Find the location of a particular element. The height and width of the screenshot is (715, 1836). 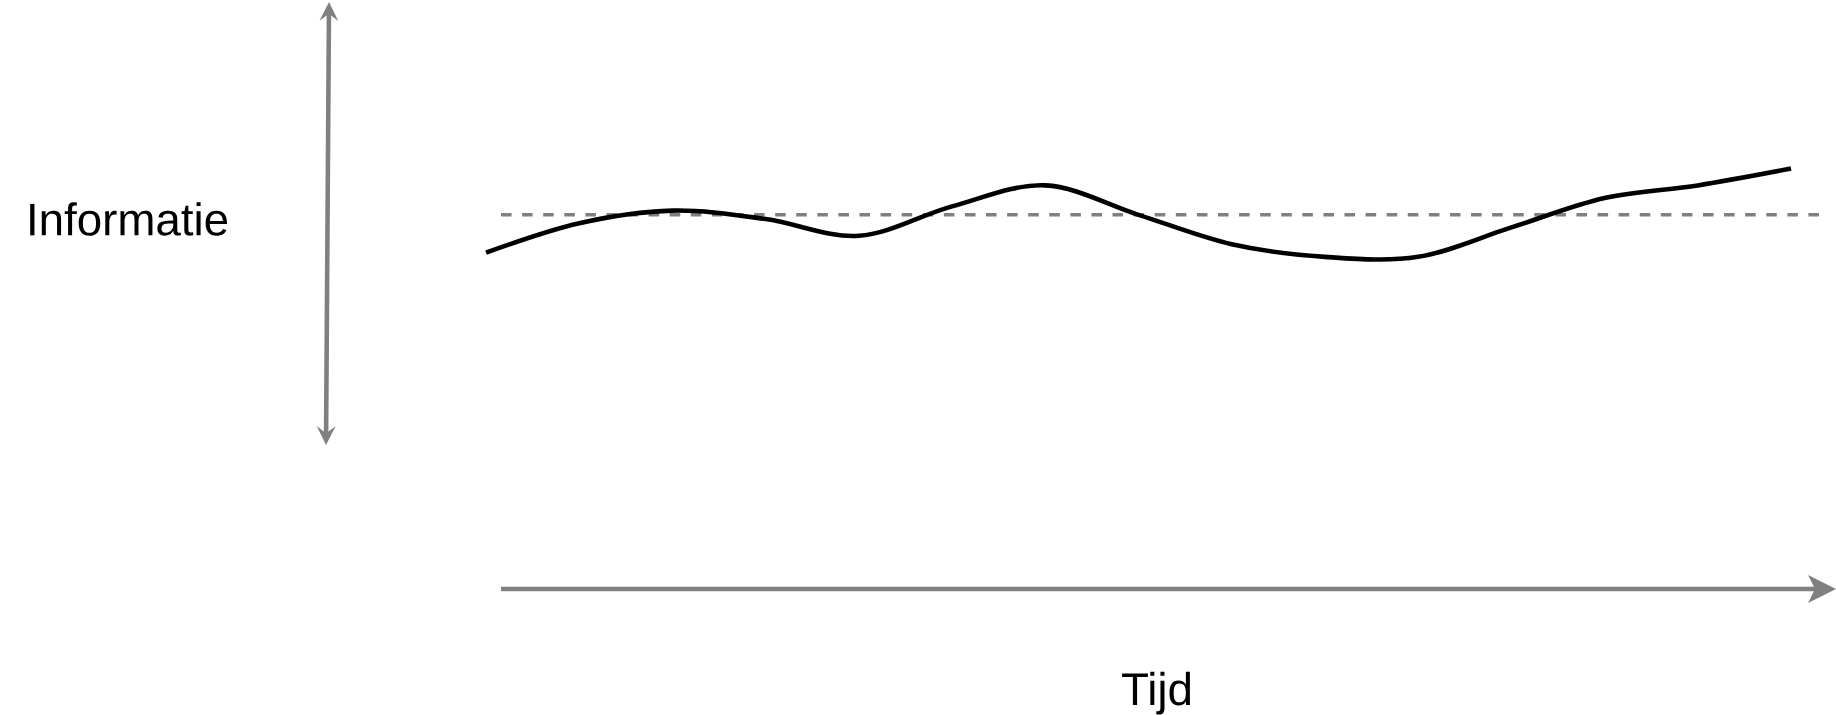

text: Informatie is located at coordinates (129, 219).